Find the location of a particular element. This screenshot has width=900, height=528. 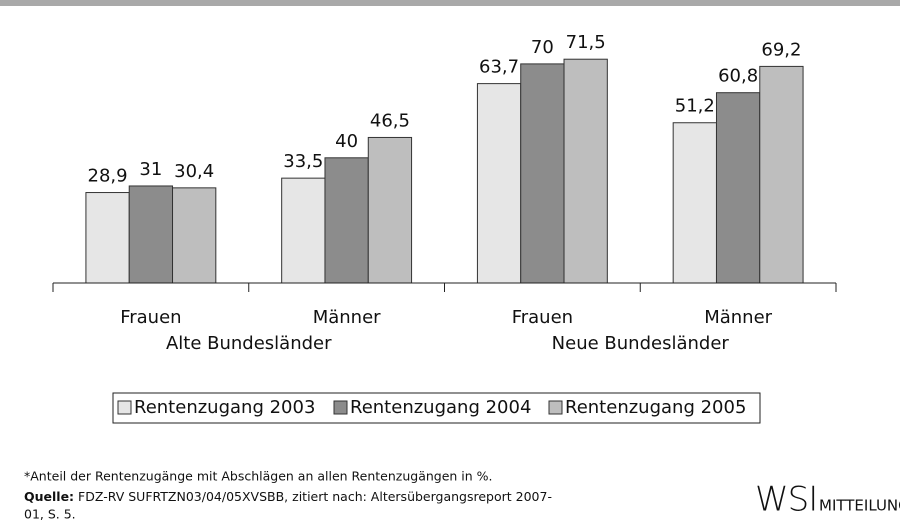

logo-sub: MITTEILUNGEN is located at coordinates (859, 506).